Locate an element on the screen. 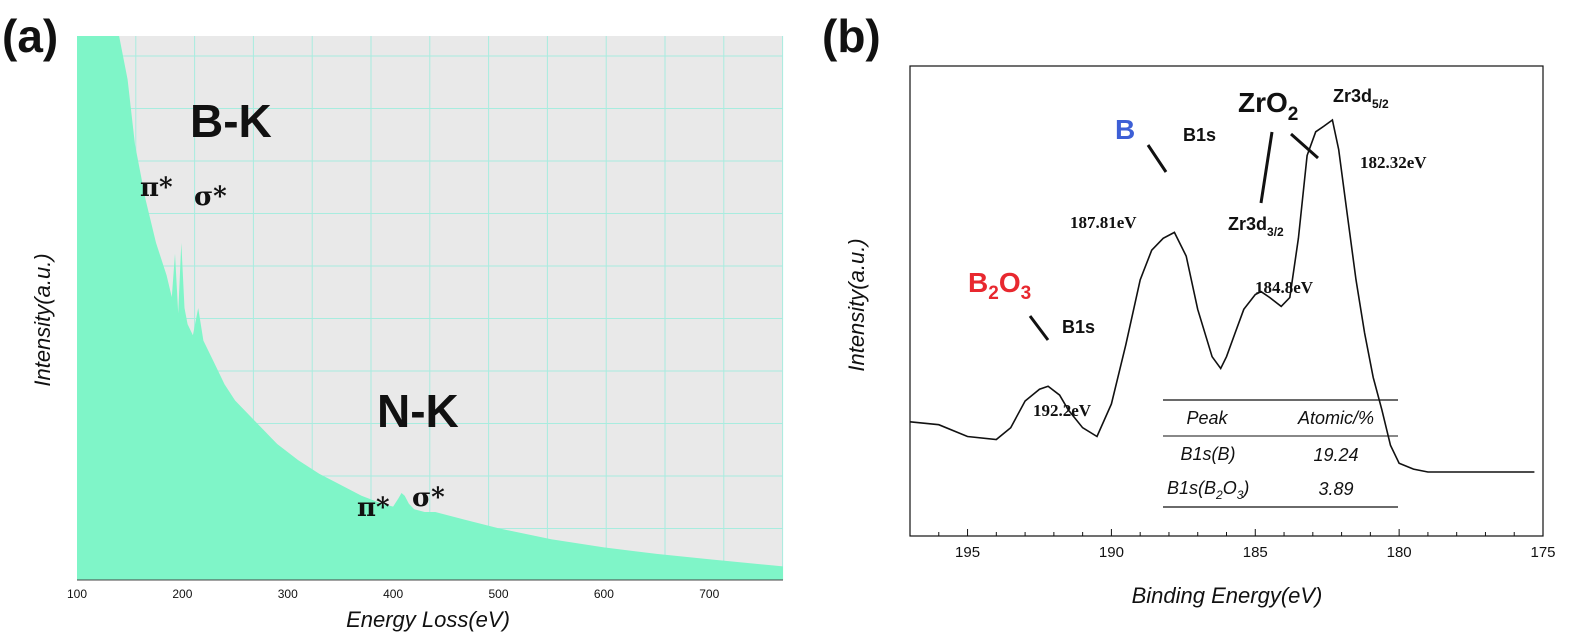  pointer-zro2-zr52 is located at coordinates (1304, 146).